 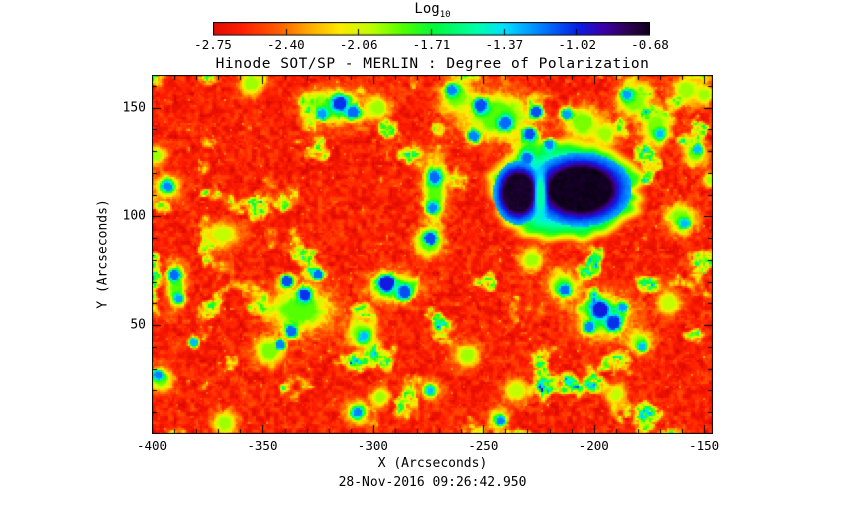 I want to click on timestamp-label: 28-Nov-2016 09:26:42.950, so click(x=432, y=482).